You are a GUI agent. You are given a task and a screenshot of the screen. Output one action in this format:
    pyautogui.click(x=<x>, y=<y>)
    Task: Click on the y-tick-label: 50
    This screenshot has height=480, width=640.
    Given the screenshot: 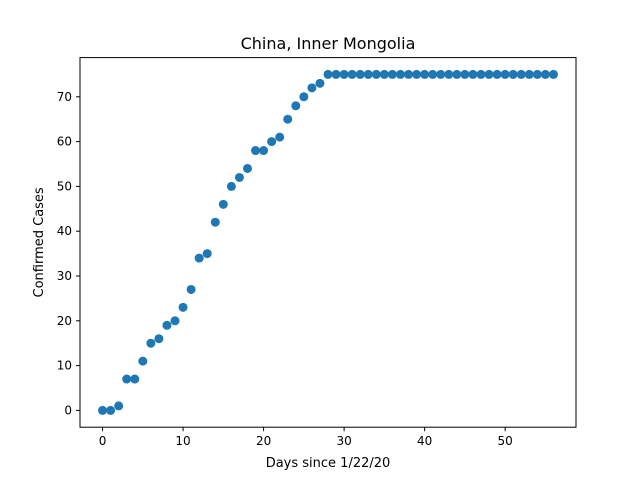 What is the action you would take?
    pyautogui.click(x=64, y=186)
    